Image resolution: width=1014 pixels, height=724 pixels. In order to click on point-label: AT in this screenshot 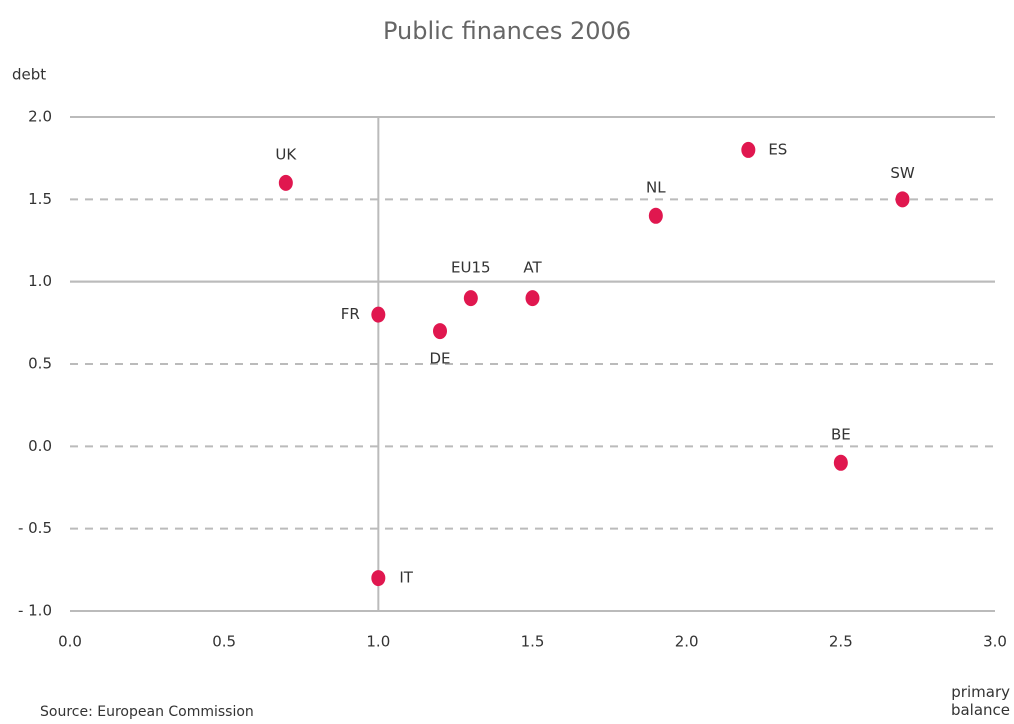, I will do `click(532, 268)`.